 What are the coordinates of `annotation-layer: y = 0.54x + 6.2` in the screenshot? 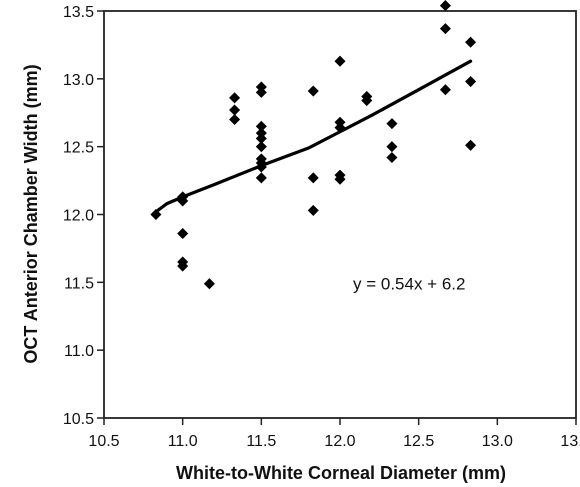 It's located at (409, 284).